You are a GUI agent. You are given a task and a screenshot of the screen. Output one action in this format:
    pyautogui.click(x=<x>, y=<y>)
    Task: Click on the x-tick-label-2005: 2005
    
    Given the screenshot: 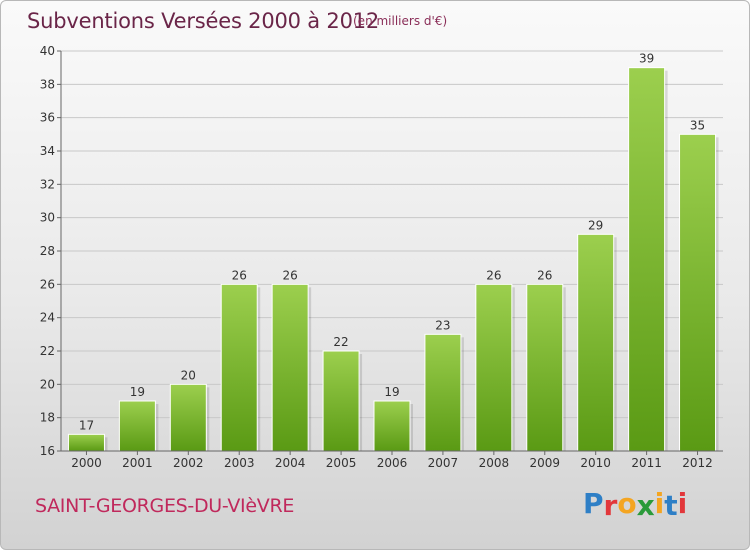 What is the action you would take?
    pyautogui.click(x=341, y=463)
    